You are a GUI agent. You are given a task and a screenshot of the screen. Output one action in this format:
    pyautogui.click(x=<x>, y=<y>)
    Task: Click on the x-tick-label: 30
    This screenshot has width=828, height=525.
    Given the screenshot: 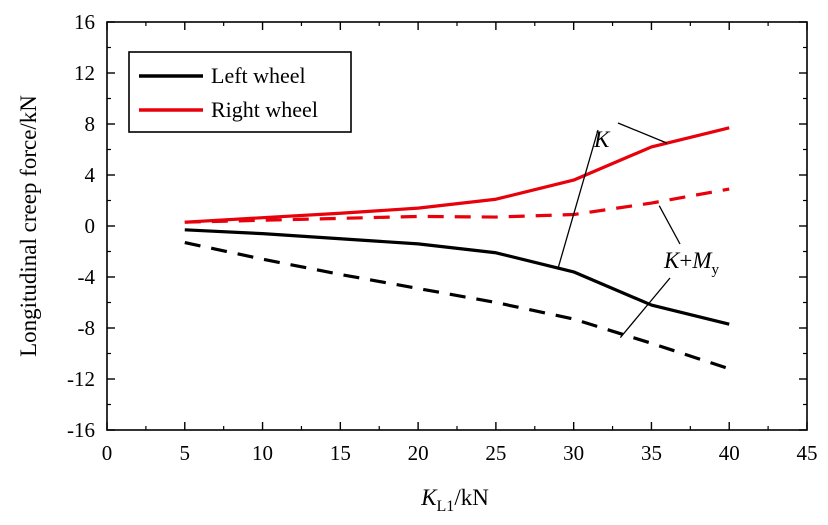 What is the action you would take?
    pyautogui.click(x=573, y=453)
    